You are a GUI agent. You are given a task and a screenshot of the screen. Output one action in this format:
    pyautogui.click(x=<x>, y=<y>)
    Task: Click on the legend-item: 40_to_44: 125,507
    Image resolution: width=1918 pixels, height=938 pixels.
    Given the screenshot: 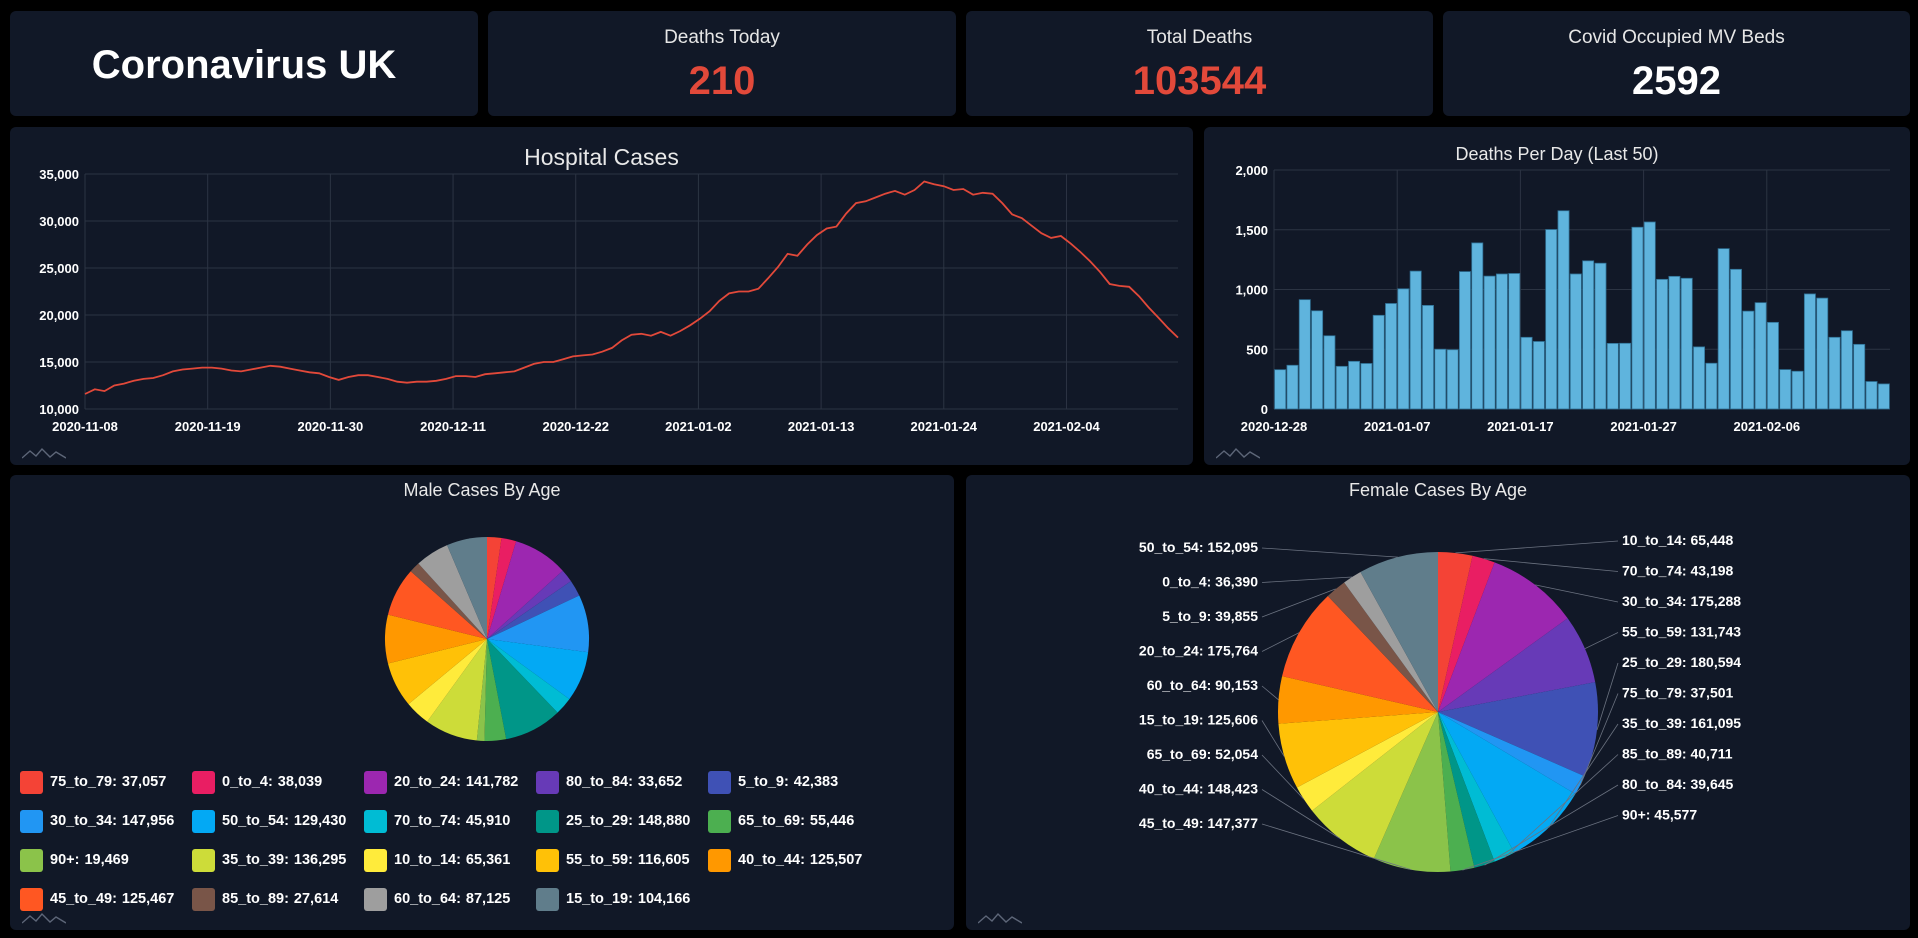 What is the action you would take?
    pyautogui.click(x=785, y=860)
    